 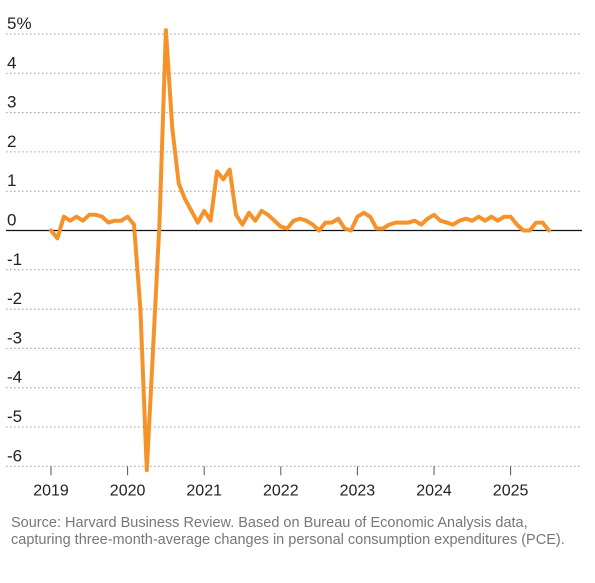 What do you see at coordinates (11, 180) in the screenshot?
I see `y-tick-label: 1` at bounding box center [11, 180].